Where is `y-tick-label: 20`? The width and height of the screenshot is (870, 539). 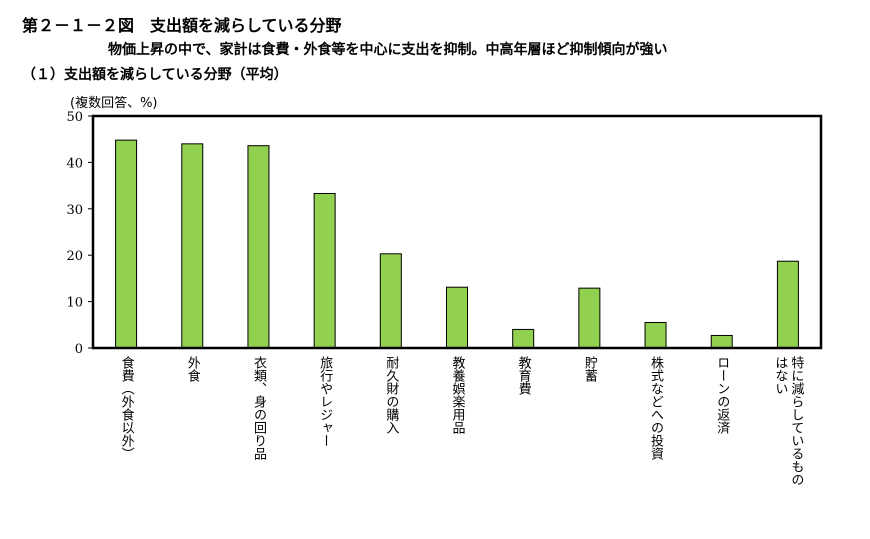 y-tick-label: 20 is located at coordinates (74, 256).